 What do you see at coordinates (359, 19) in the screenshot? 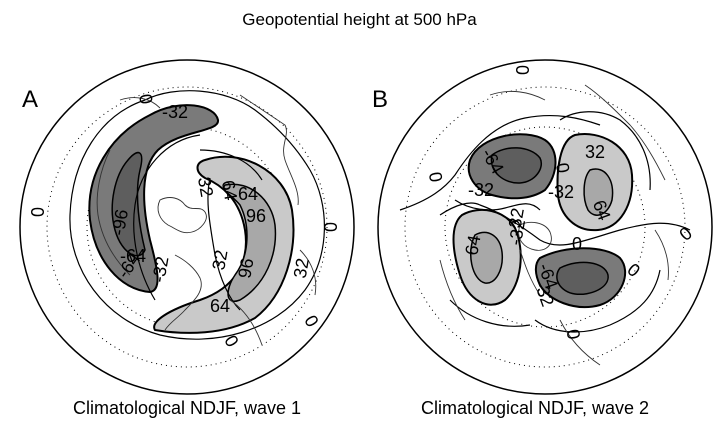
I see `figure-title: Geopotential height at 500 hPa` at bounding box center [359, 19].